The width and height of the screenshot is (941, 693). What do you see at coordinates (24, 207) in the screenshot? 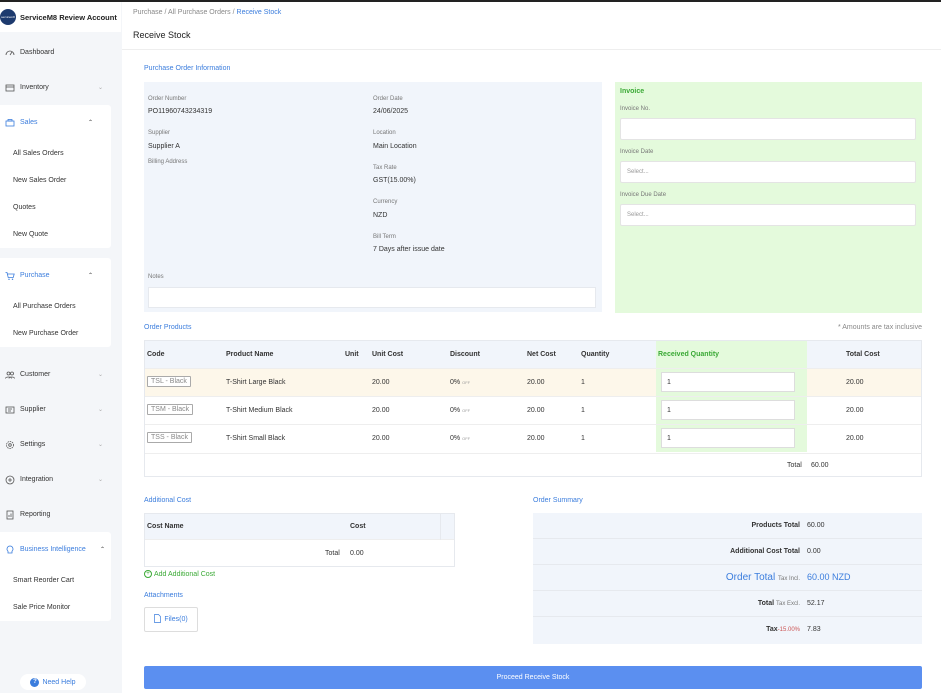
I see `sidebar-subitem-quotes: Quotes` at bounding box center [24, 207].